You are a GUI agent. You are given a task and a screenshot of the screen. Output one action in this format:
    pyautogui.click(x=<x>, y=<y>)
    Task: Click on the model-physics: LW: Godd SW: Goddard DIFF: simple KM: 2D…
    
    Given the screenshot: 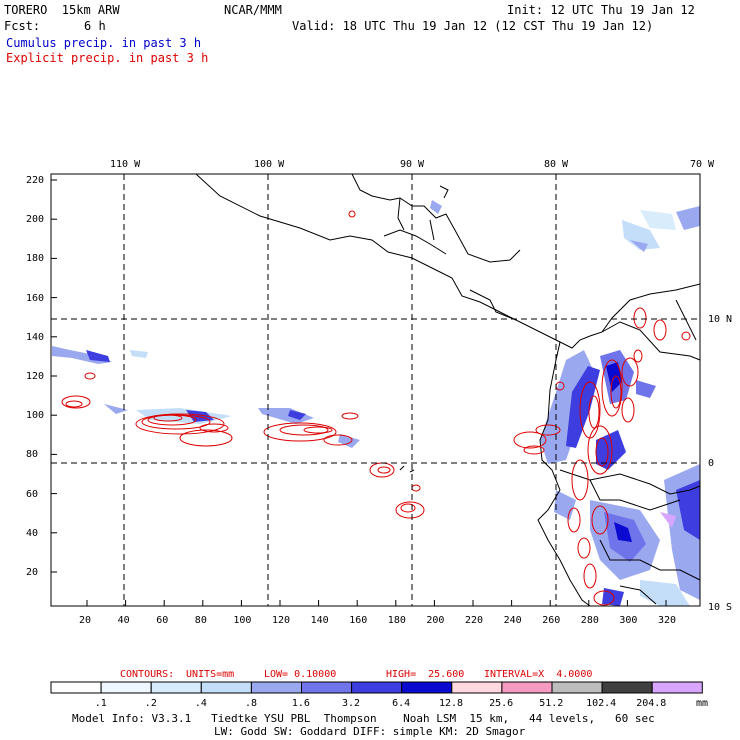 What is the action you would take?
    pyautogui.click(x=370, y=731)
    